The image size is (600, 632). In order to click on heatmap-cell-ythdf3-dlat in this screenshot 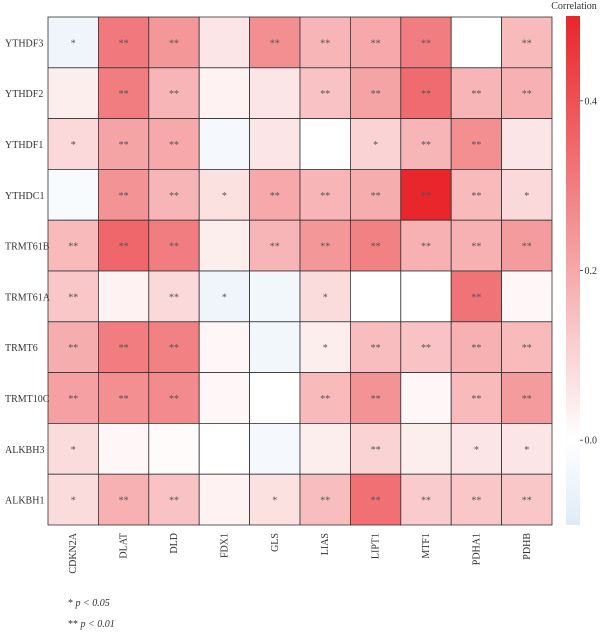, I will do `click(124, 42)`.